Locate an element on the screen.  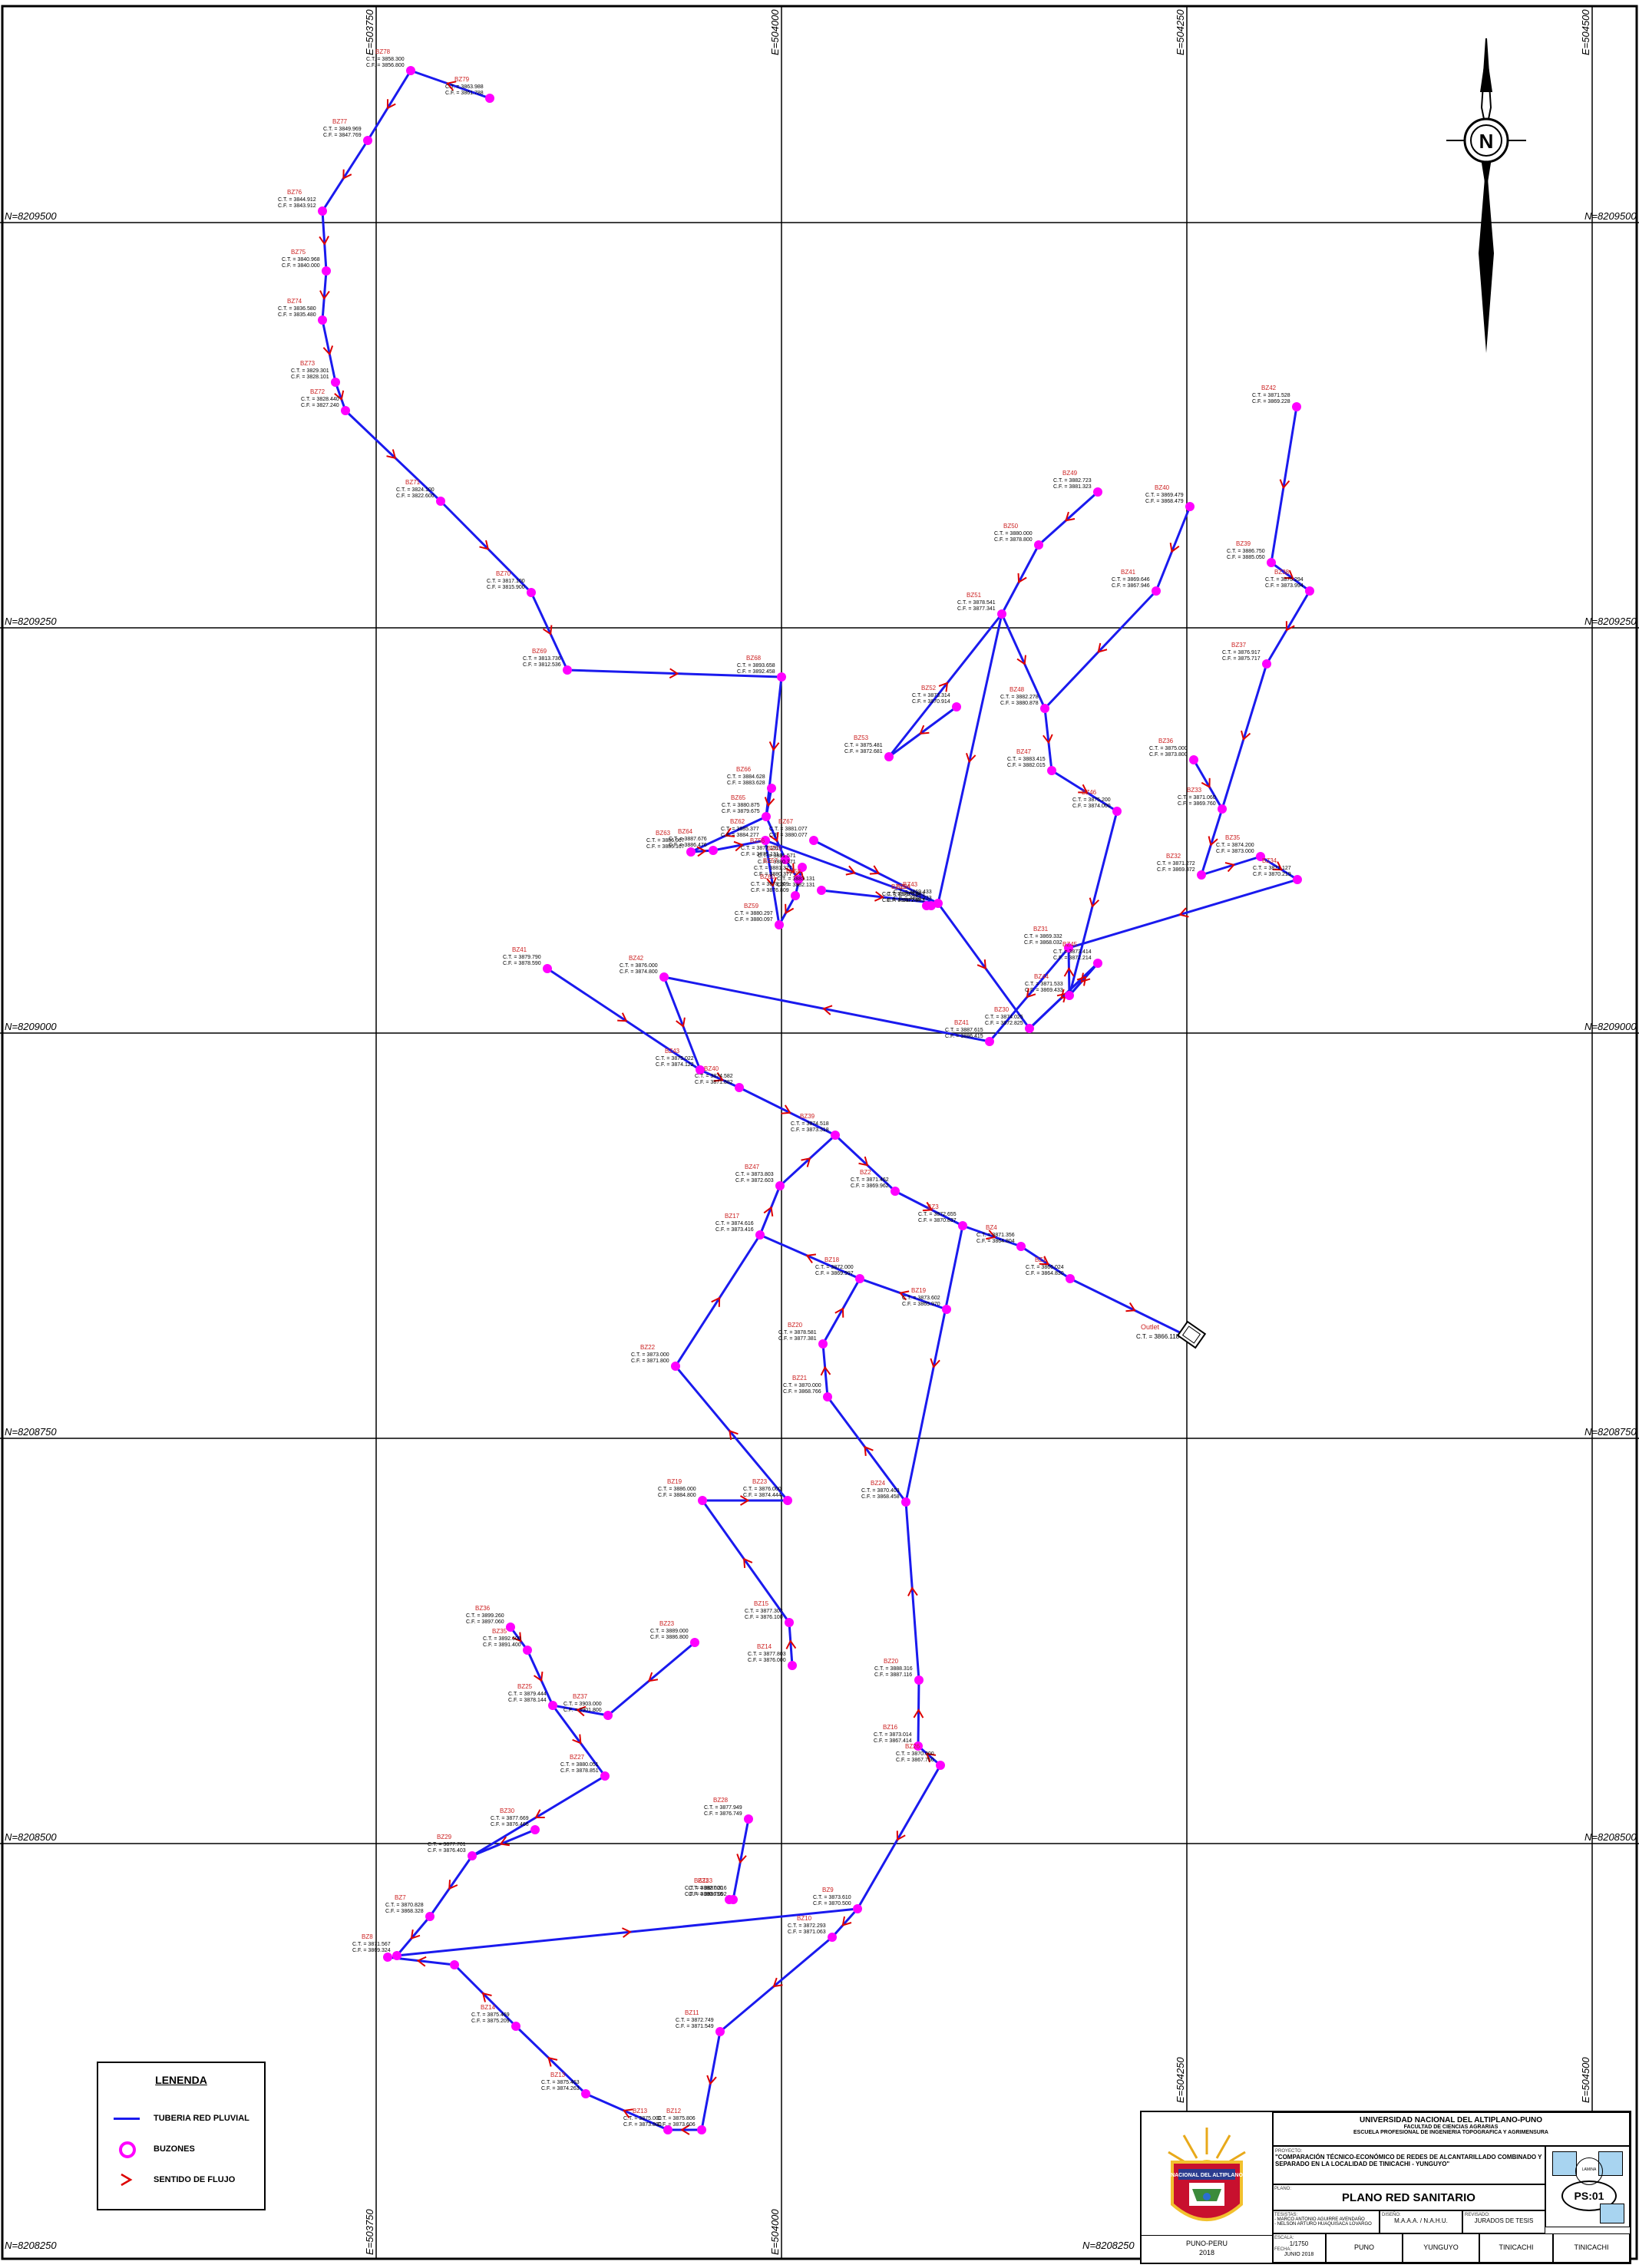
manhole-cf: C.F. = 3873.000 is located at coordinates (1235, 852).